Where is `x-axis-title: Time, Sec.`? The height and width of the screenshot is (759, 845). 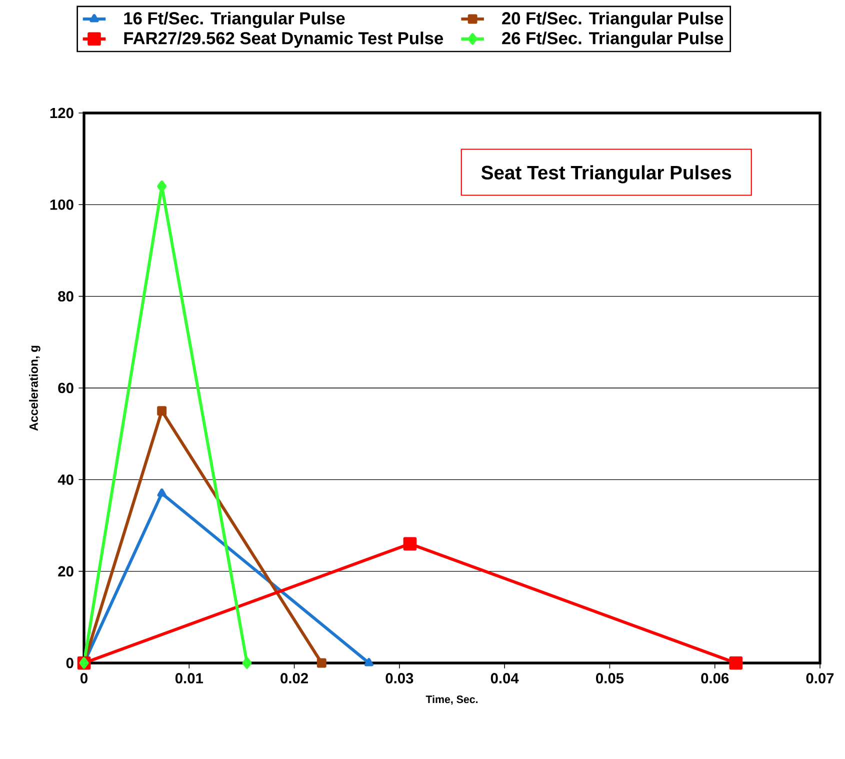
x-axis-title: Time, Sec. is located at coordinates (452, 700).